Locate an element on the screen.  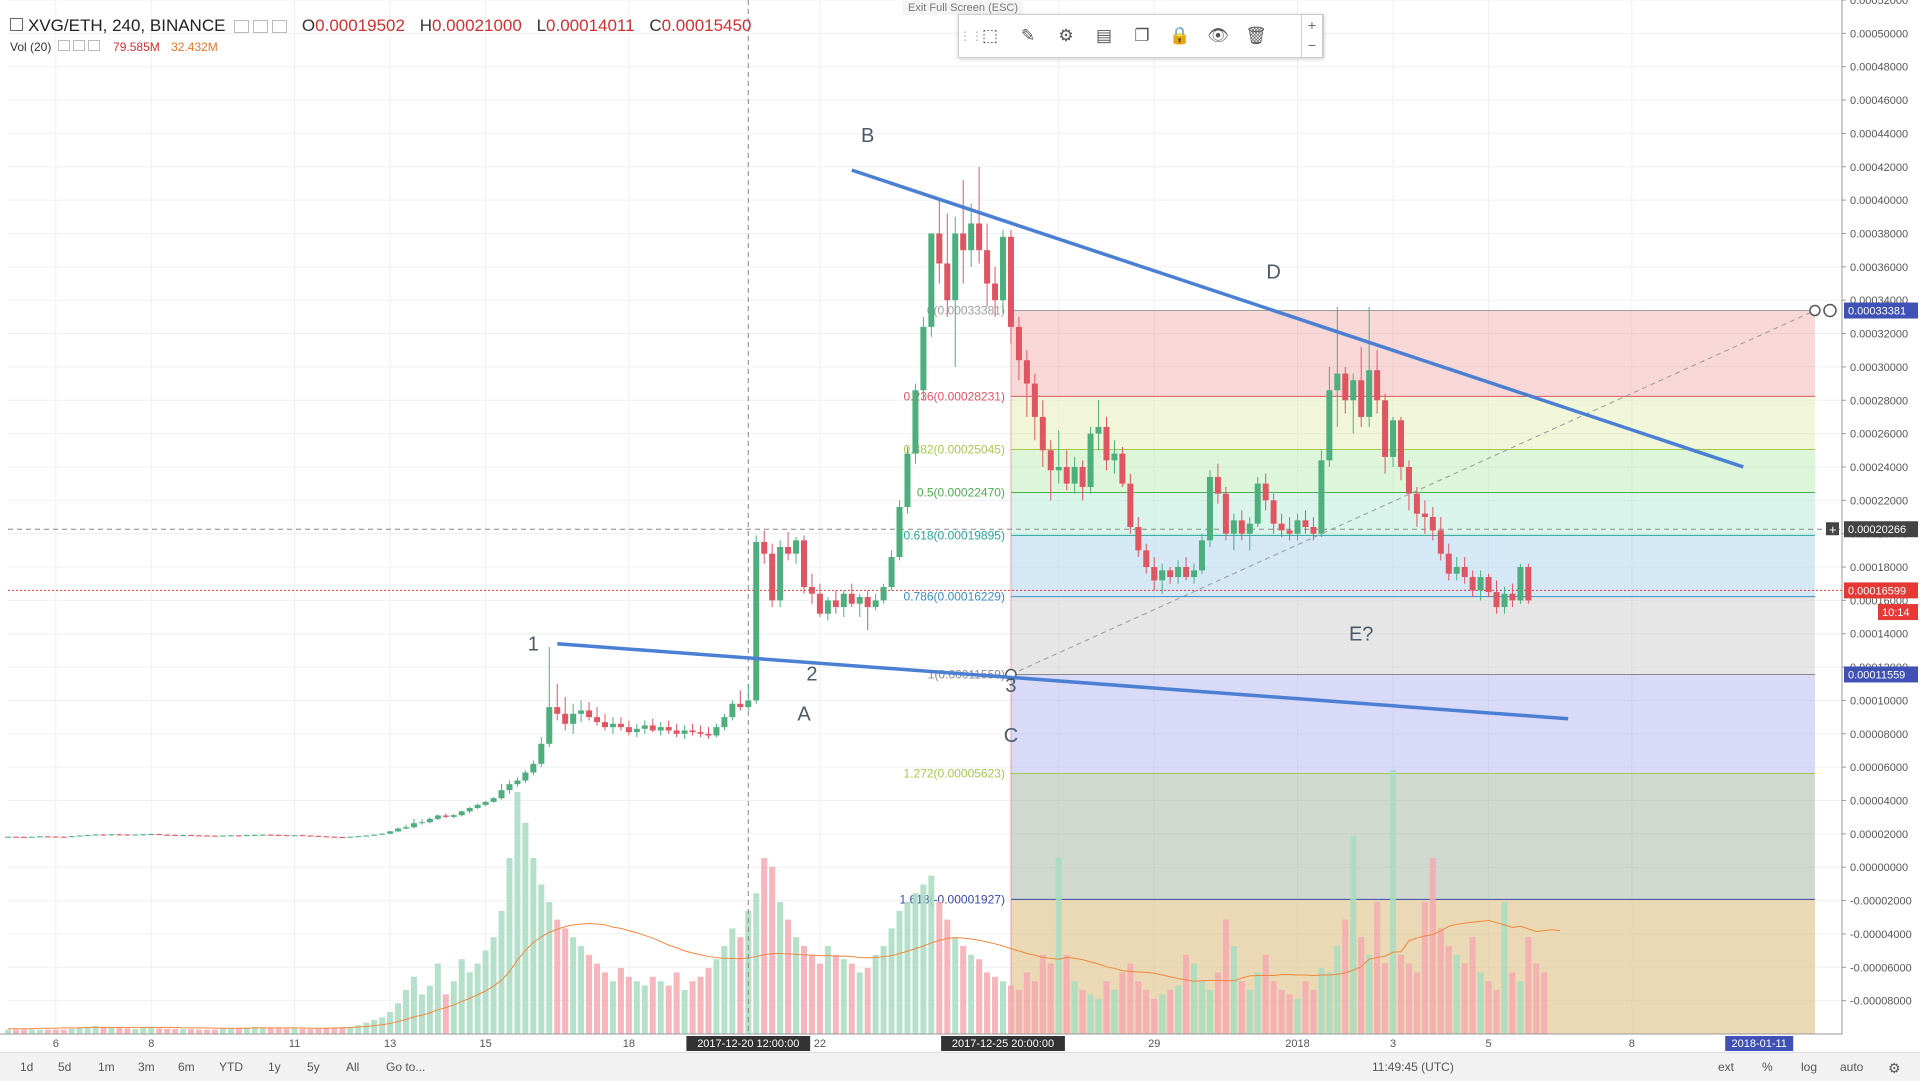
price-tick-label: 0.00002000 is located at coordinates (1879, 835).